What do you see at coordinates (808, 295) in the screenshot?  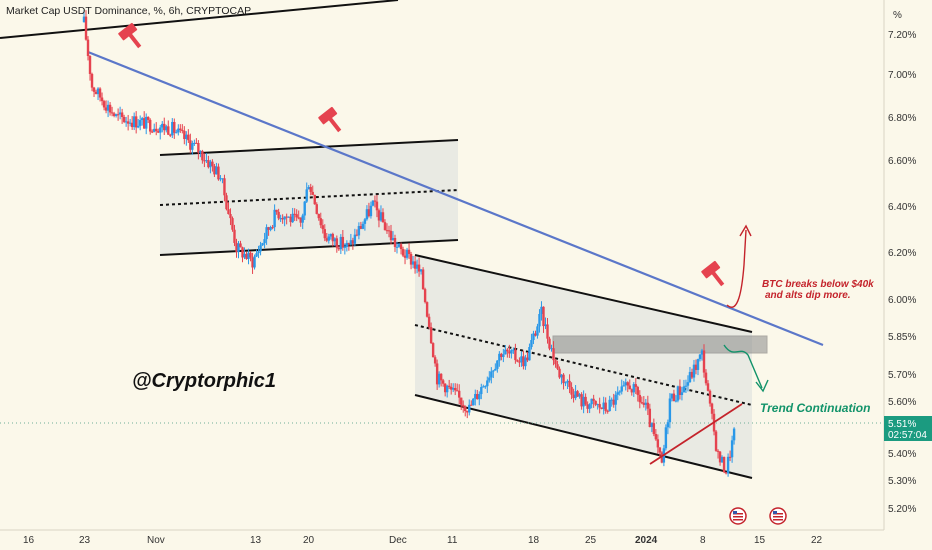 I see `bearish-note-line2: and alts dip more.` at bounding box center [808, 295].